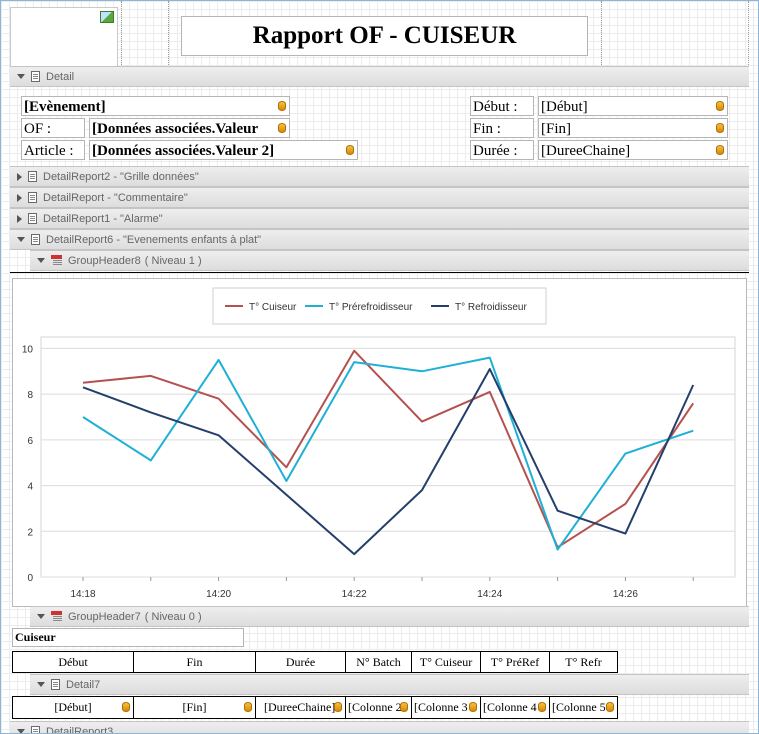 Image resolution: width=759 pixels, height=734 pixels. What do you see at coordinates (389, 260) in the screenshot?
I see `band-group-header8: GroupHeader8 ( Niveau 1 )` at bounding box center [389, 260].